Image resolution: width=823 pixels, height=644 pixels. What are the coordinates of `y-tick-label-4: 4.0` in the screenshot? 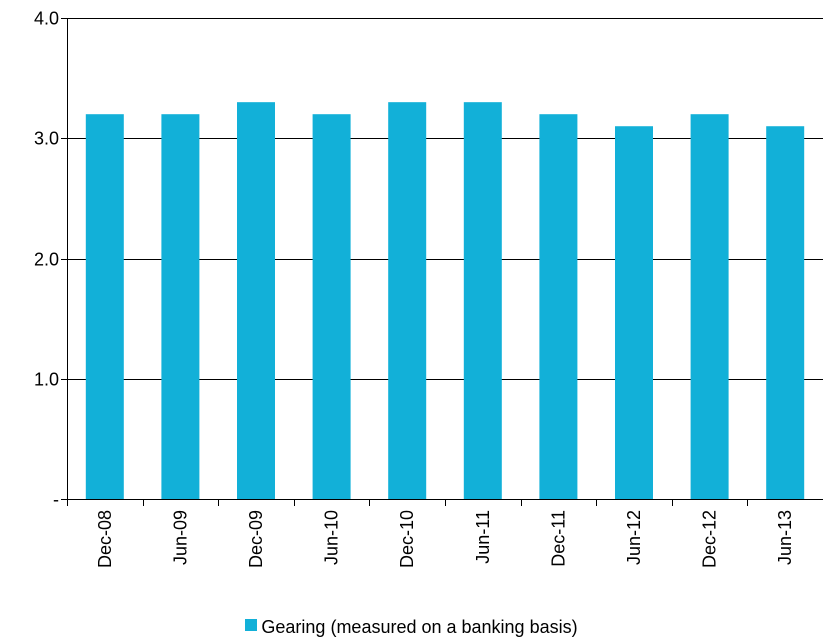 It's located at (46, 19).